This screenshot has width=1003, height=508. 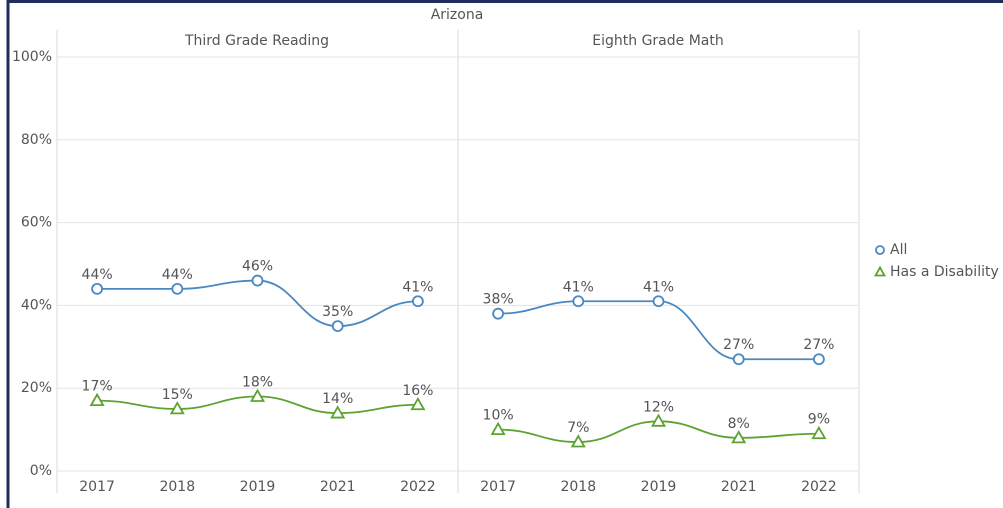 What do you see at coordinates (578, 428) in the screenshot?
I see `data-label: 7%` at bounding box center [578, 428].